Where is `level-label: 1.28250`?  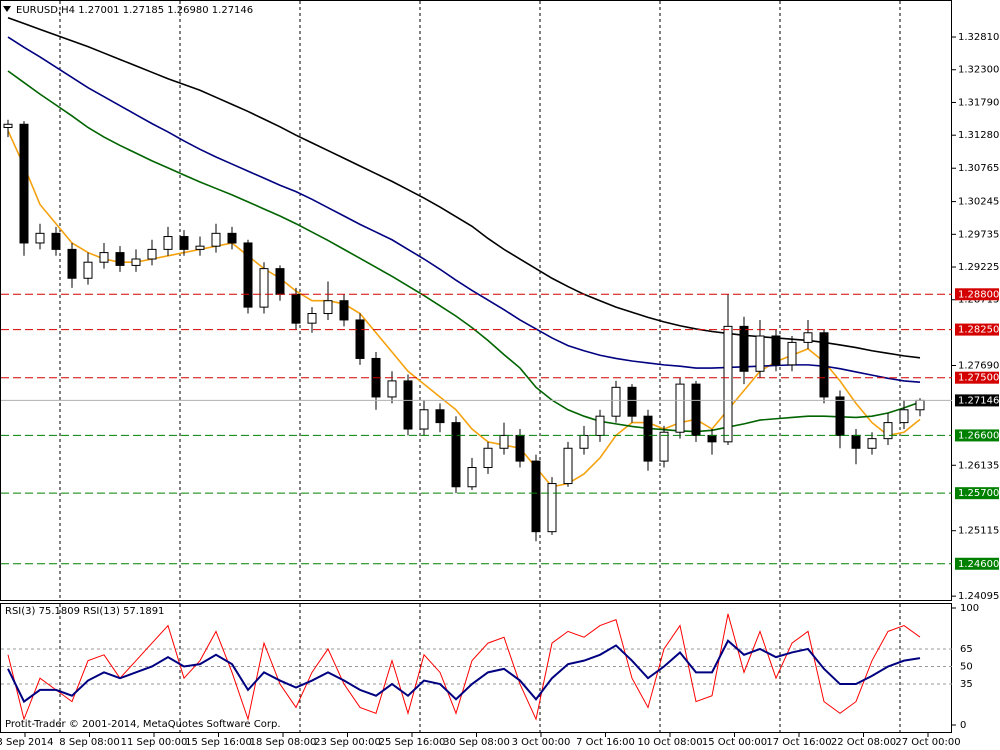 level-label: 1.28250 is located at coordinates (978, 330).